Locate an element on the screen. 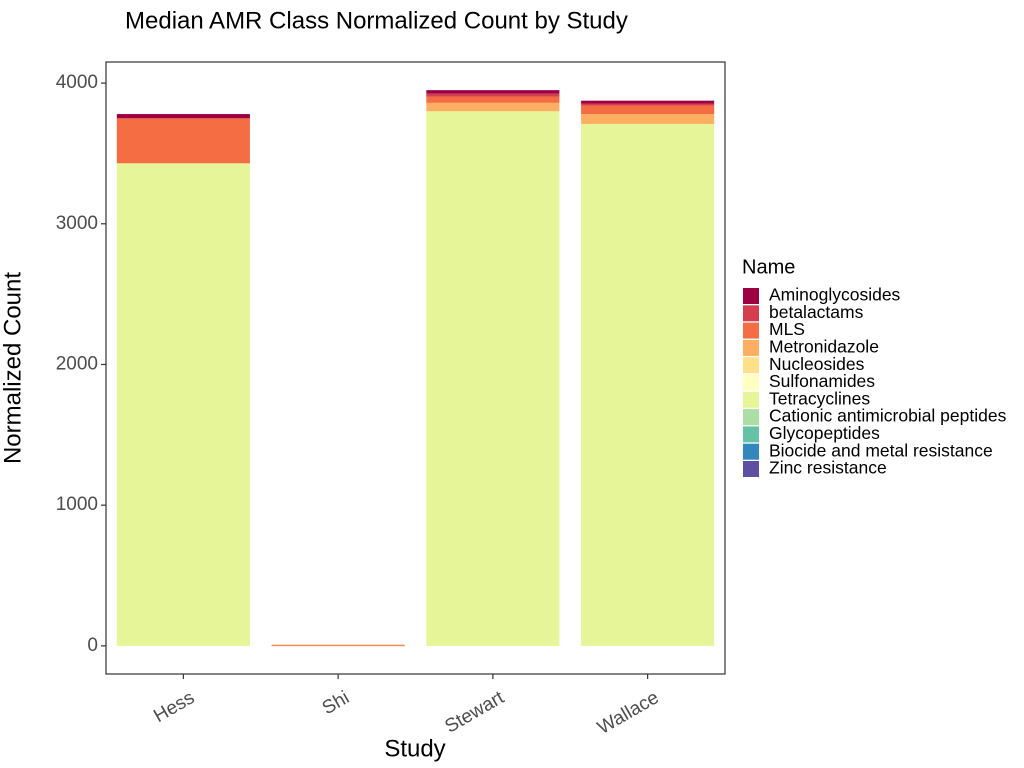 The width and height of the screenshot is (1024, 768). legend-label-betalactams: betalactams is located at coordinates (816, 312).